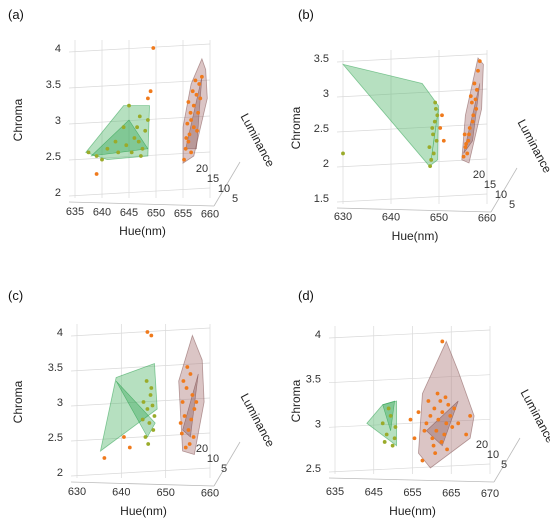 The height and width of the screenshot is (532, 550). Describe the element at coordinates (343, 217) in the screenshot. I see `x-tick-label: 630` at that location.